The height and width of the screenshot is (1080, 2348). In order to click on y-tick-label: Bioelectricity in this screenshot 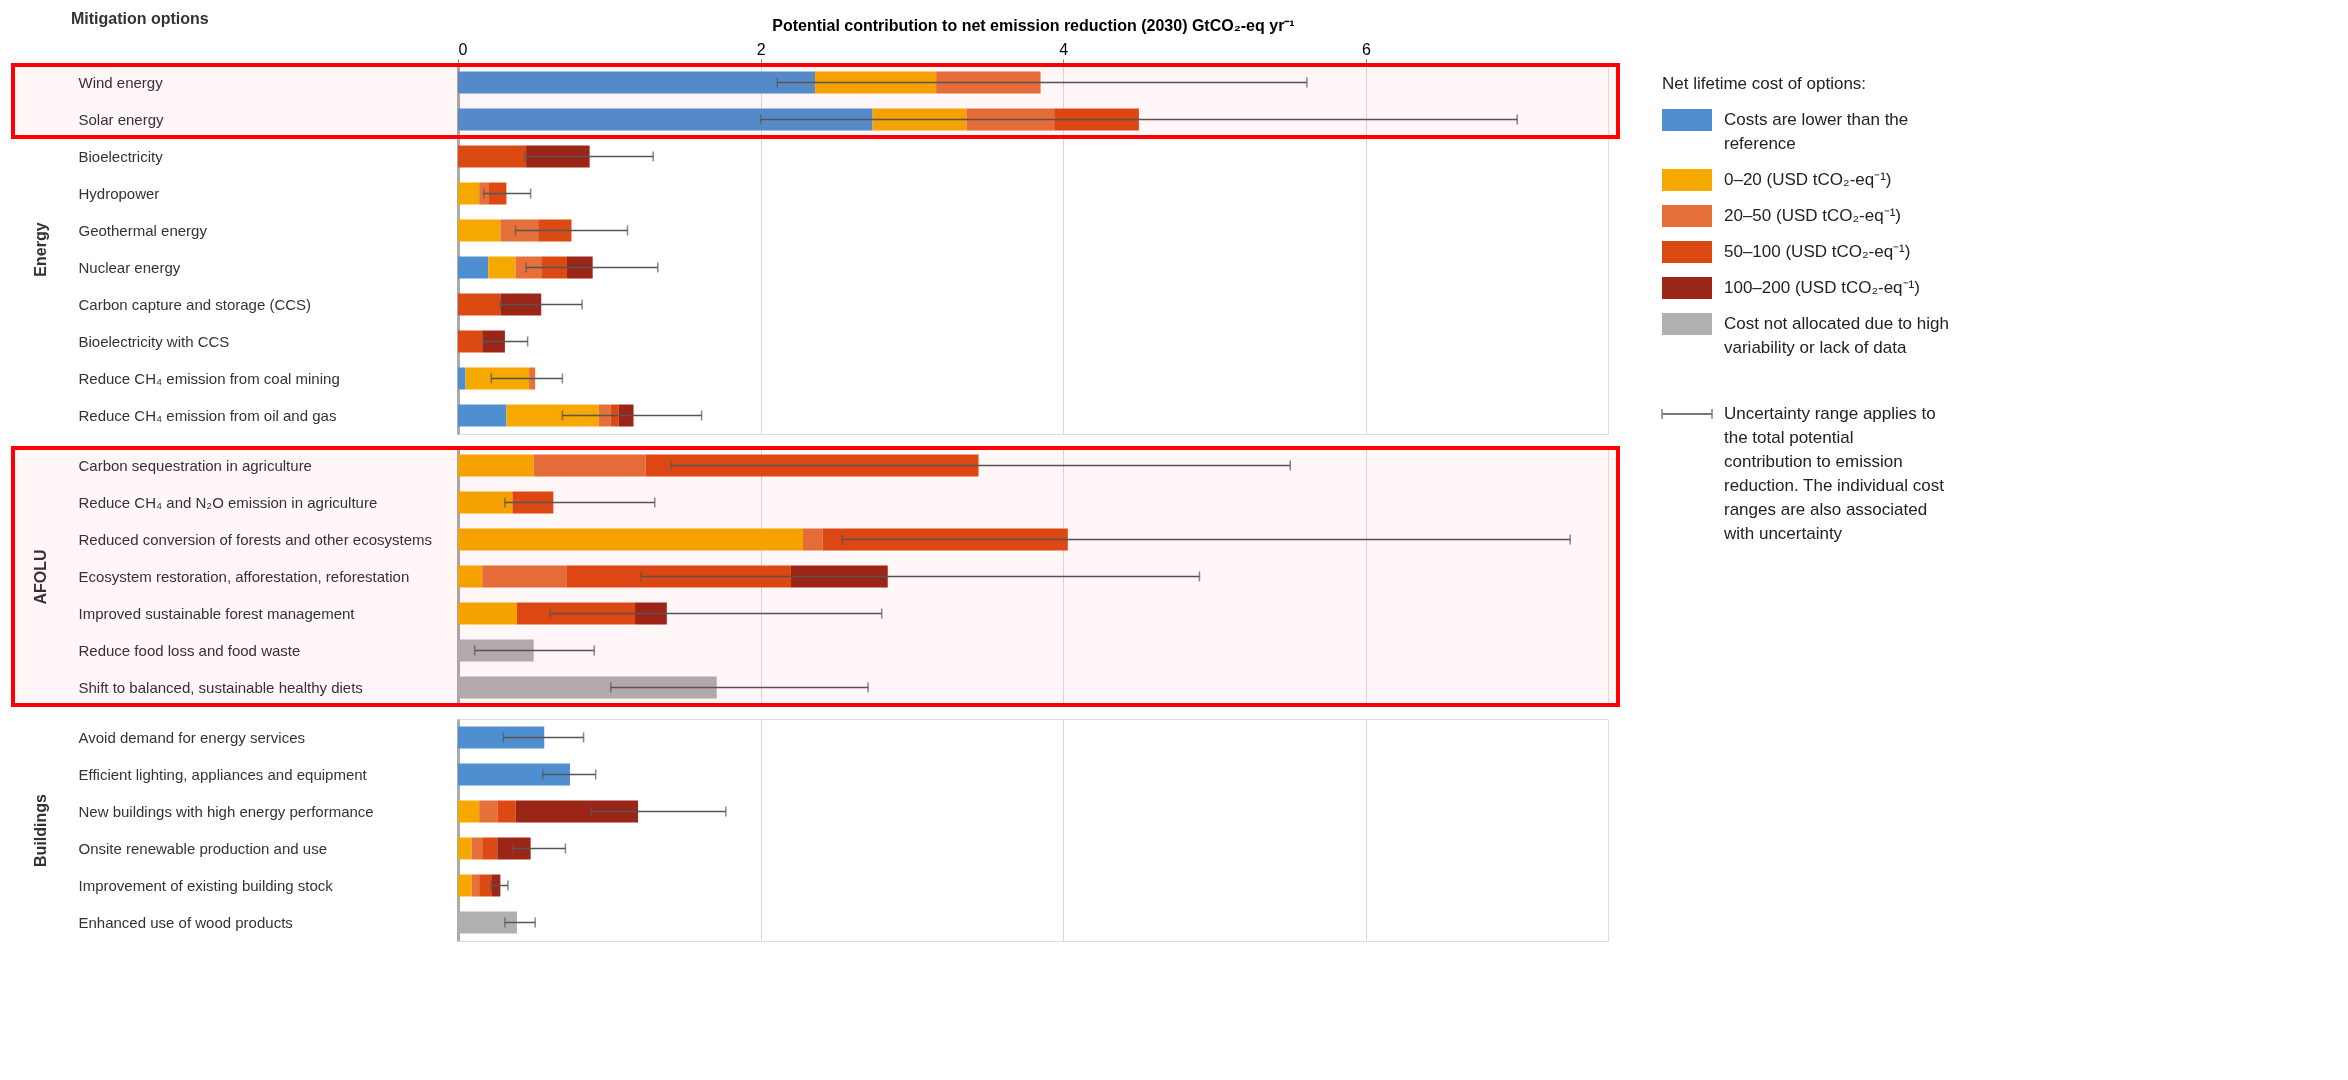, I will do `click(121, 156)`.